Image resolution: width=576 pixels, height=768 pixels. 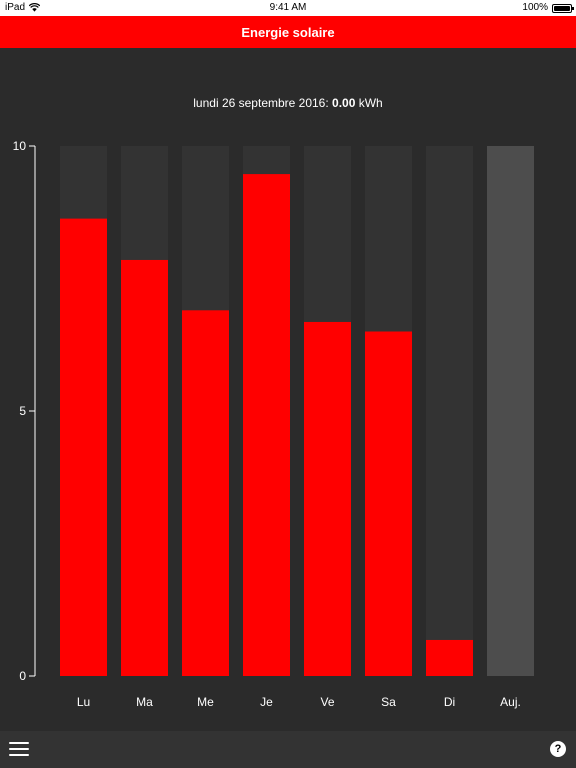 What do you see at coordinates (34, 7) in the screenshot?
I see `wifi-icon` at bounding box center [34, 7].